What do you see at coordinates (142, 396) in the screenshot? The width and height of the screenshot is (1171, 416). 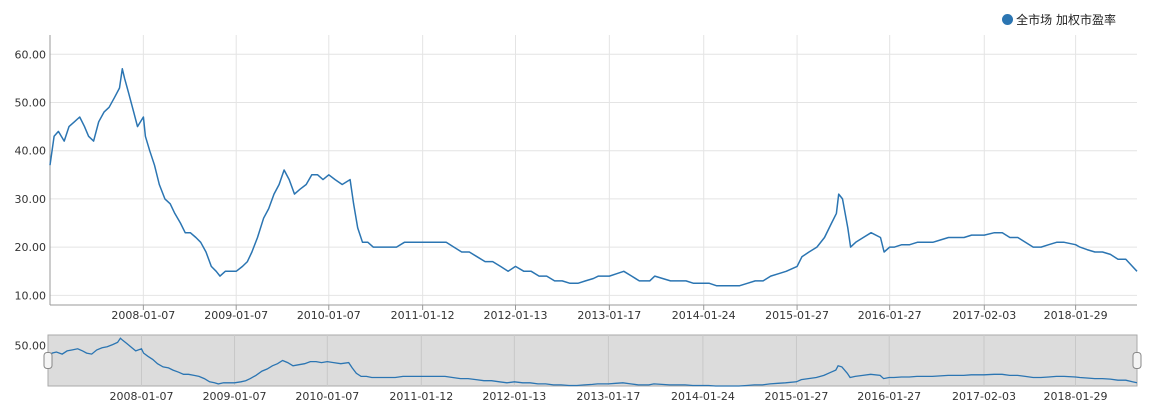 I see `navigator-x-tick-label: 2008-01-07` at bounding box center [142, 396].